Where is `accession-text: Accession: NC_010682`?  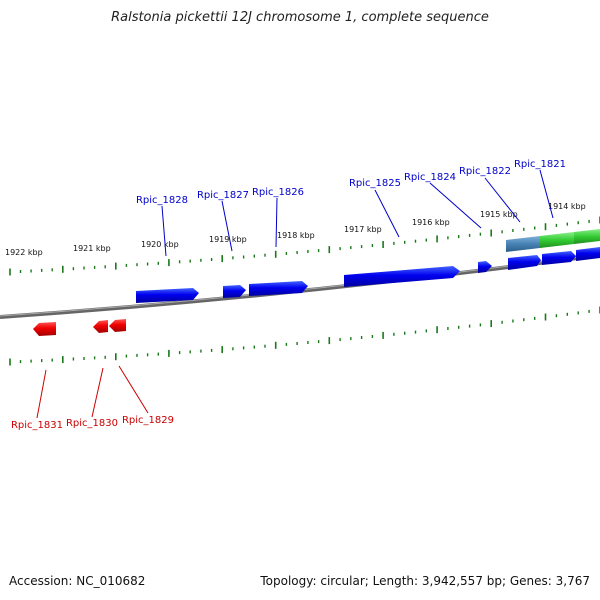 accession-text: Accession: NC_010682 is located at coordinates (77, 581).